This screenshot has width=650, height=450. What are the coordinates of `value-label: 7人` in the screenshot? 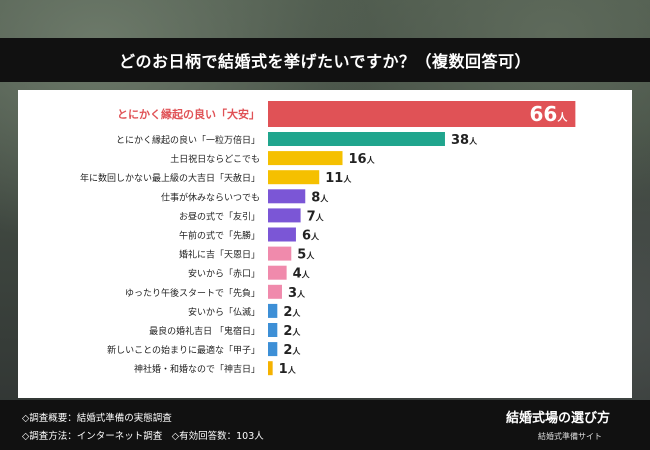 It's located at (316, 216).